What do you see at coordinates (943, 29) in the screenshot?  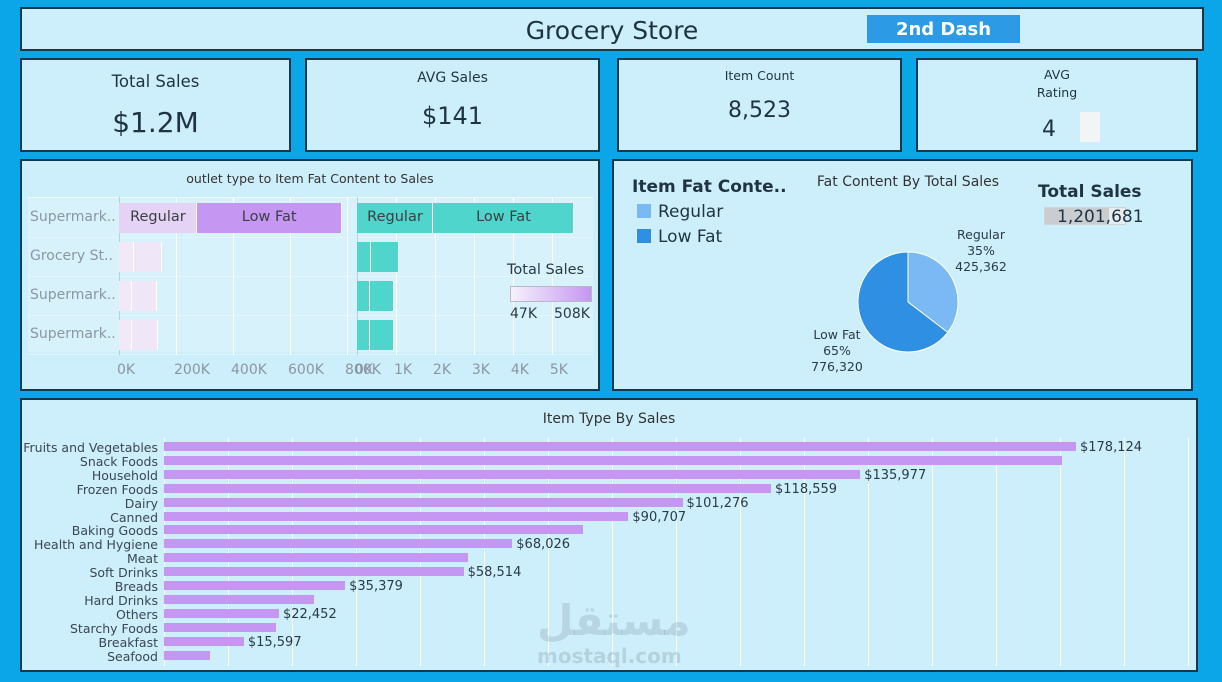 I see `second-dash-button: 2nd Dash` at bounding box center [943, 29].